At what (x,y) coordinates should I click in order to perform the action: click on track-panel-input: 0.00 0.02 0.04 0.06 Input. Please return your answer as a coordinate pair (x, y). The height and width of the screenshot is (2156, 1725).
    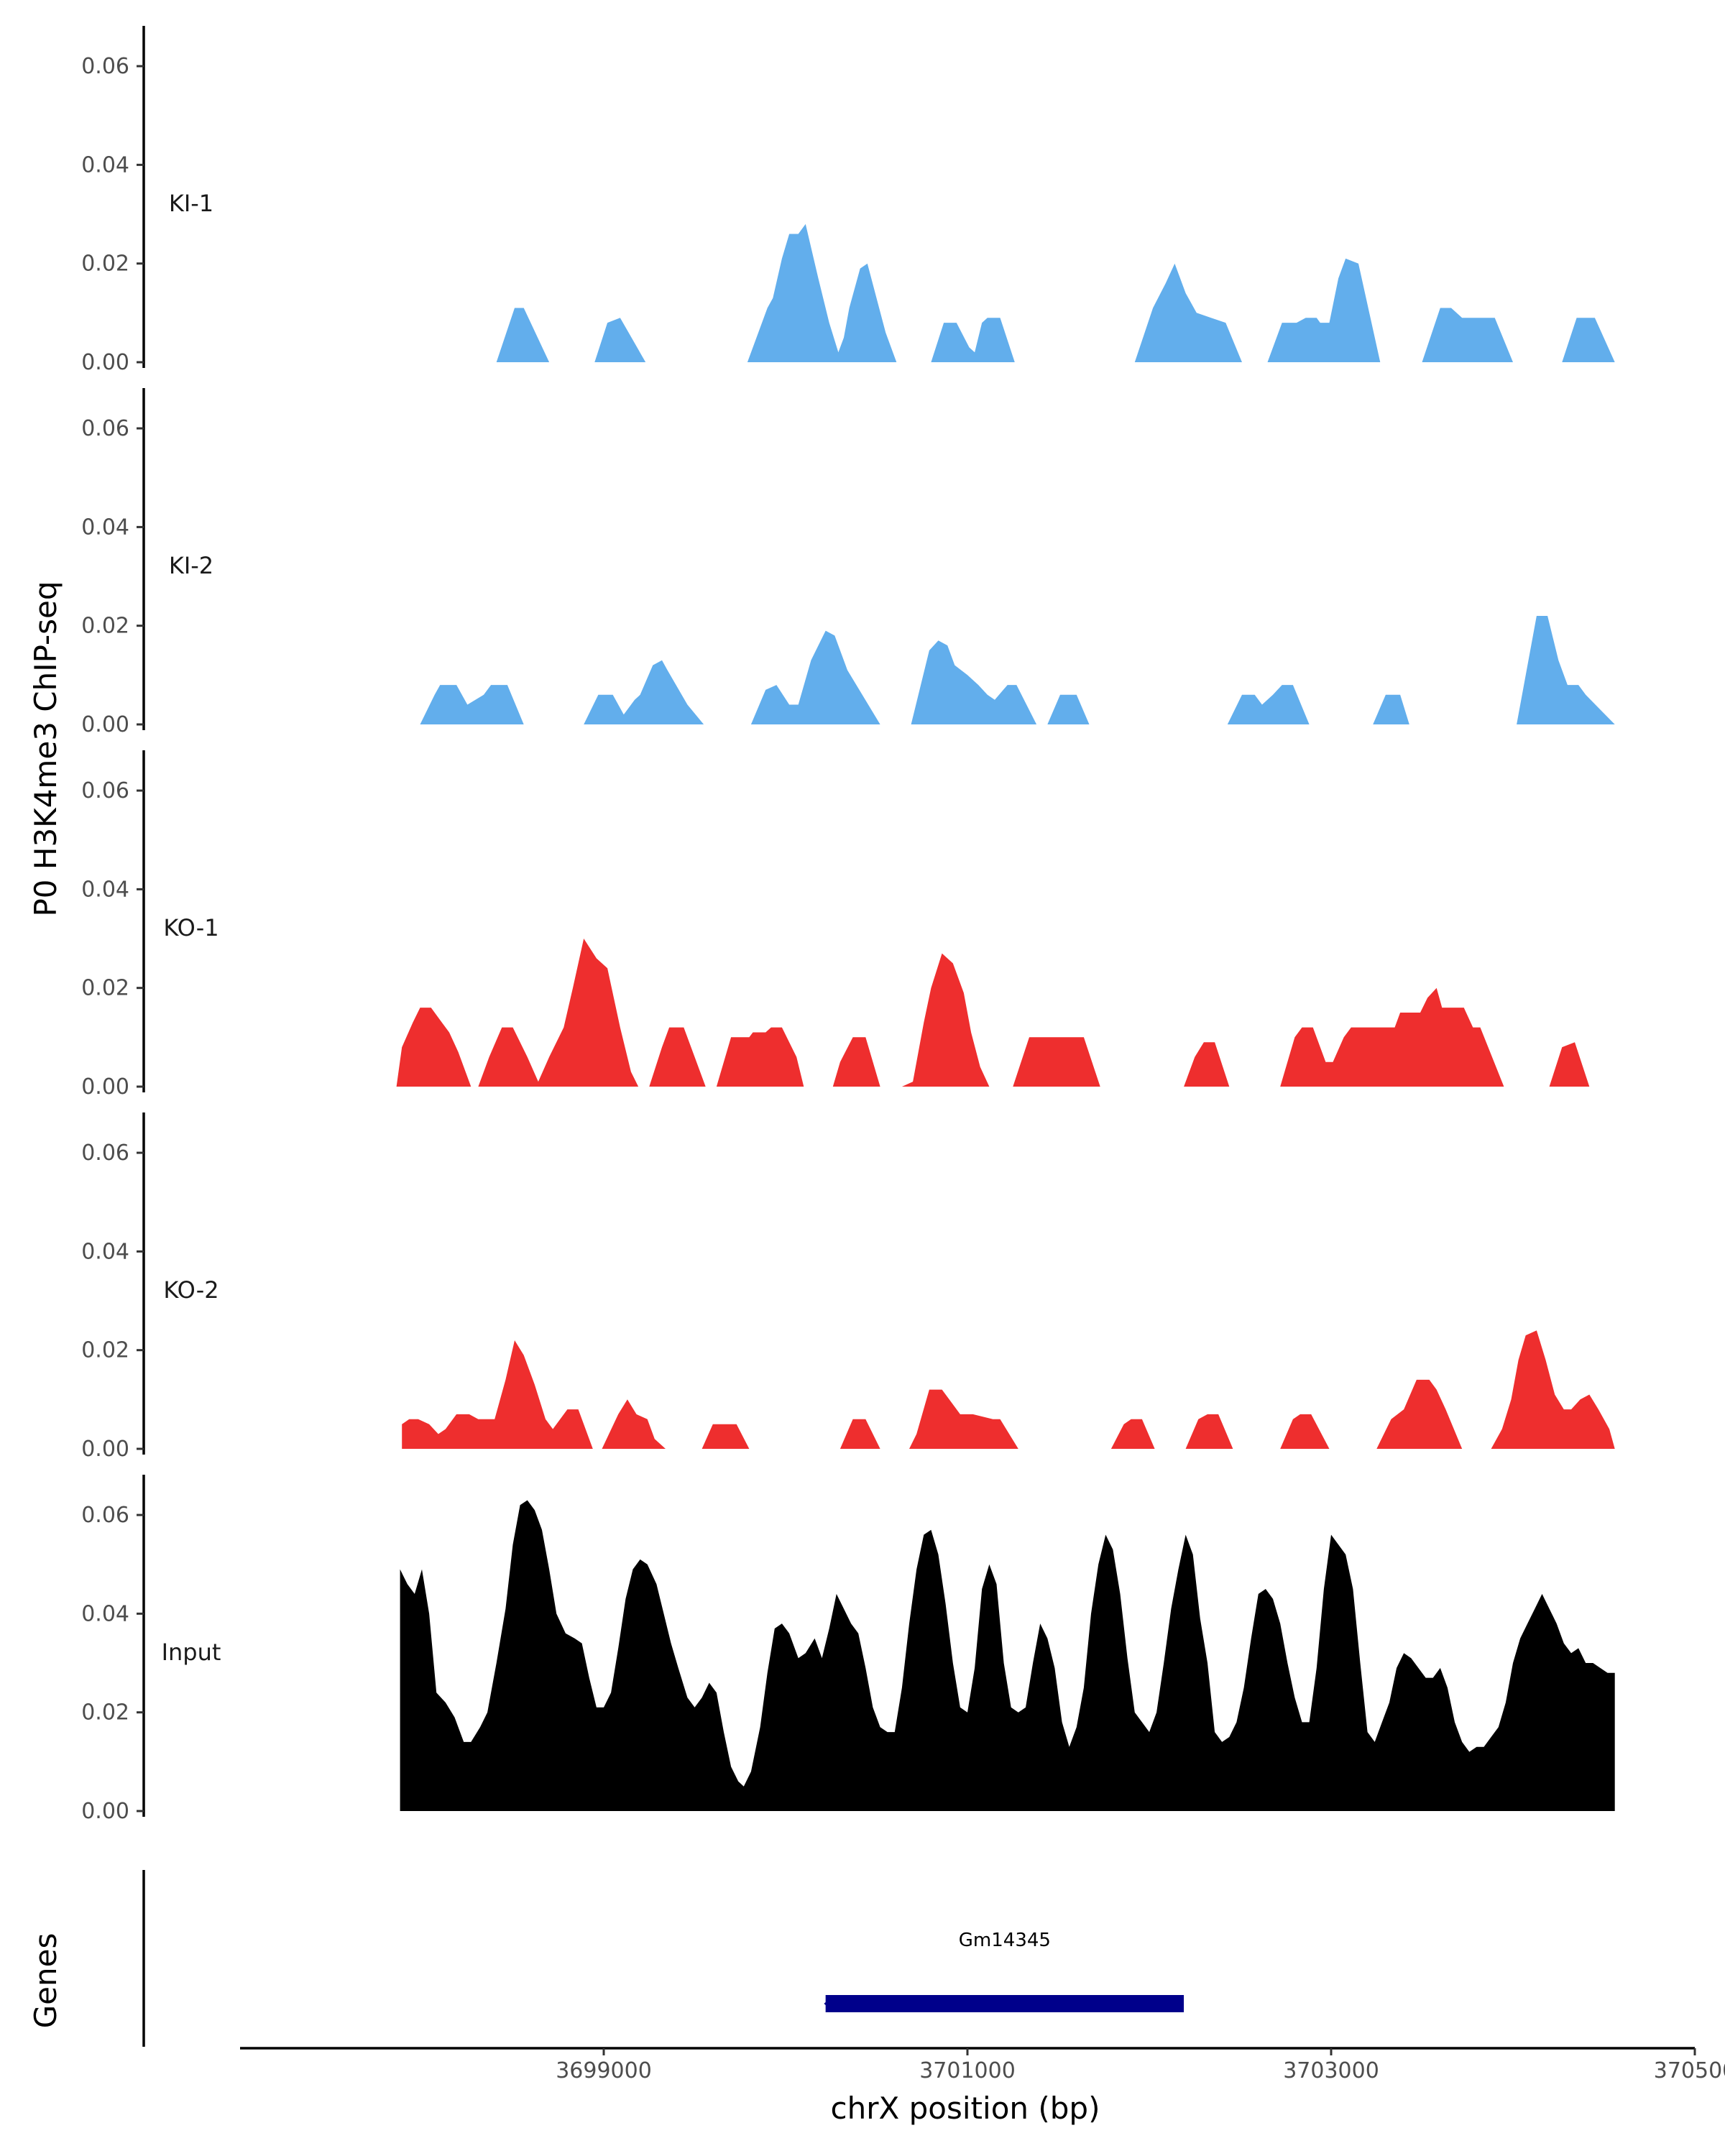
    Looking at the image, I should click on (848, 1650).